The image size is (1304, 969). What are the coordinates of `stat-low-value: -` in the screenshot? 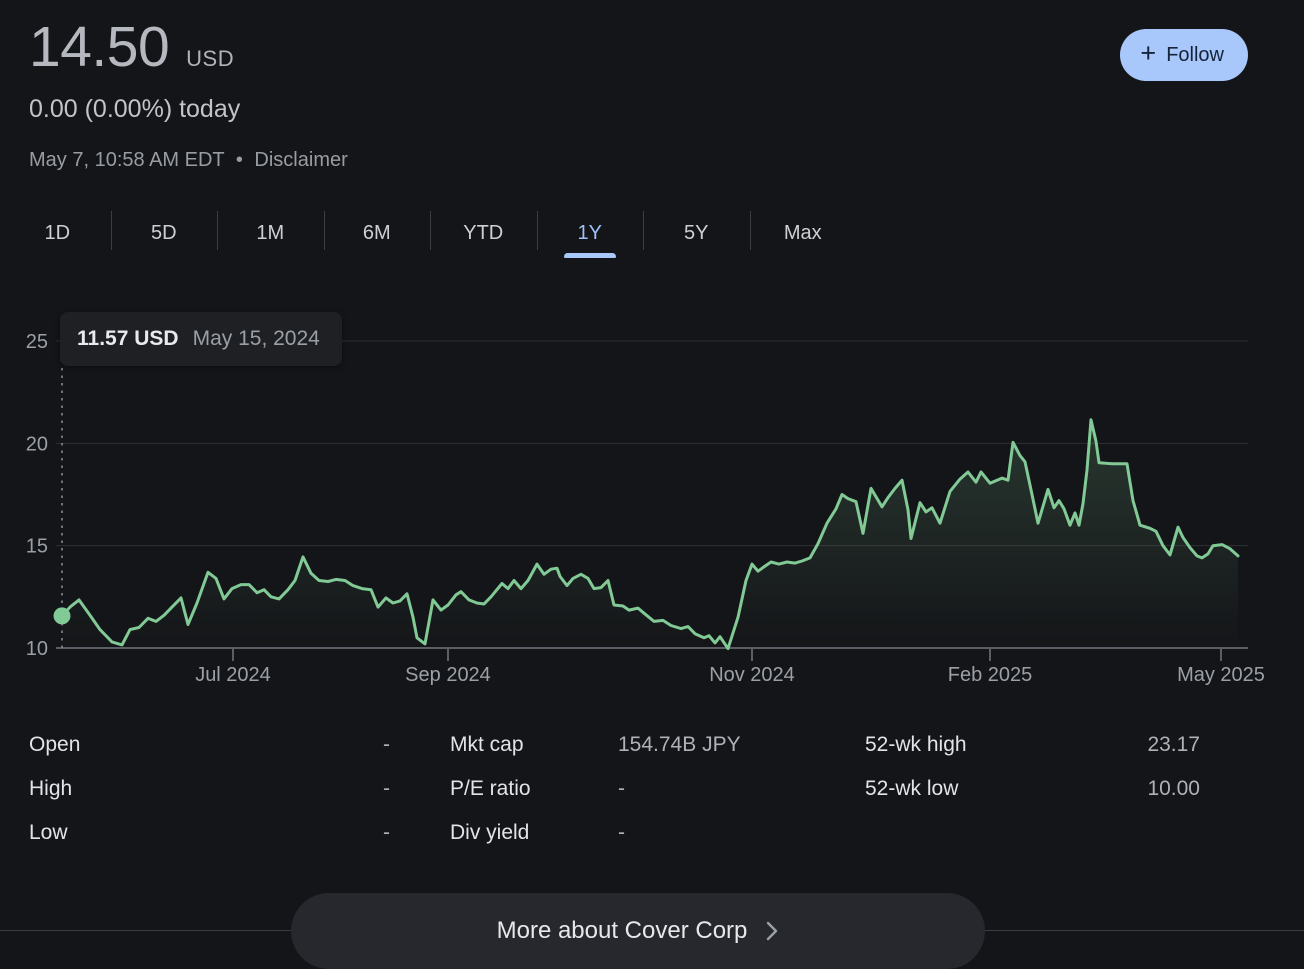 It's located at (386, 832).